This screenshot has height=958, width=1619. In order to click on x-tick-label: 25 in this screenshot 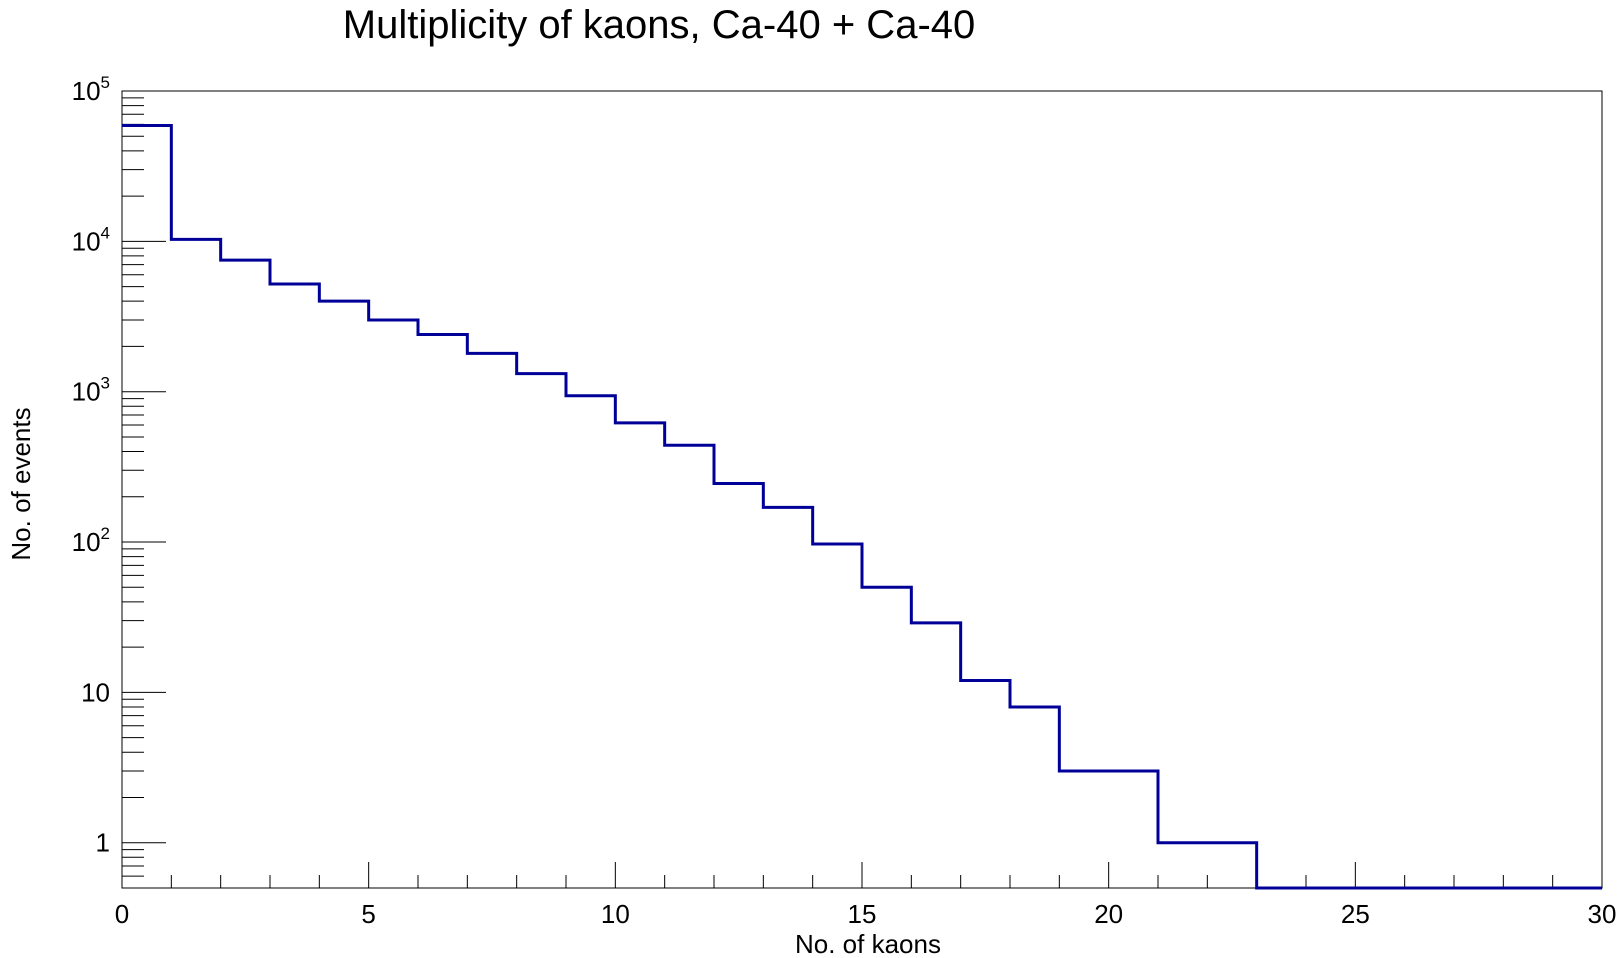, I will do `click(1355, 914)`.